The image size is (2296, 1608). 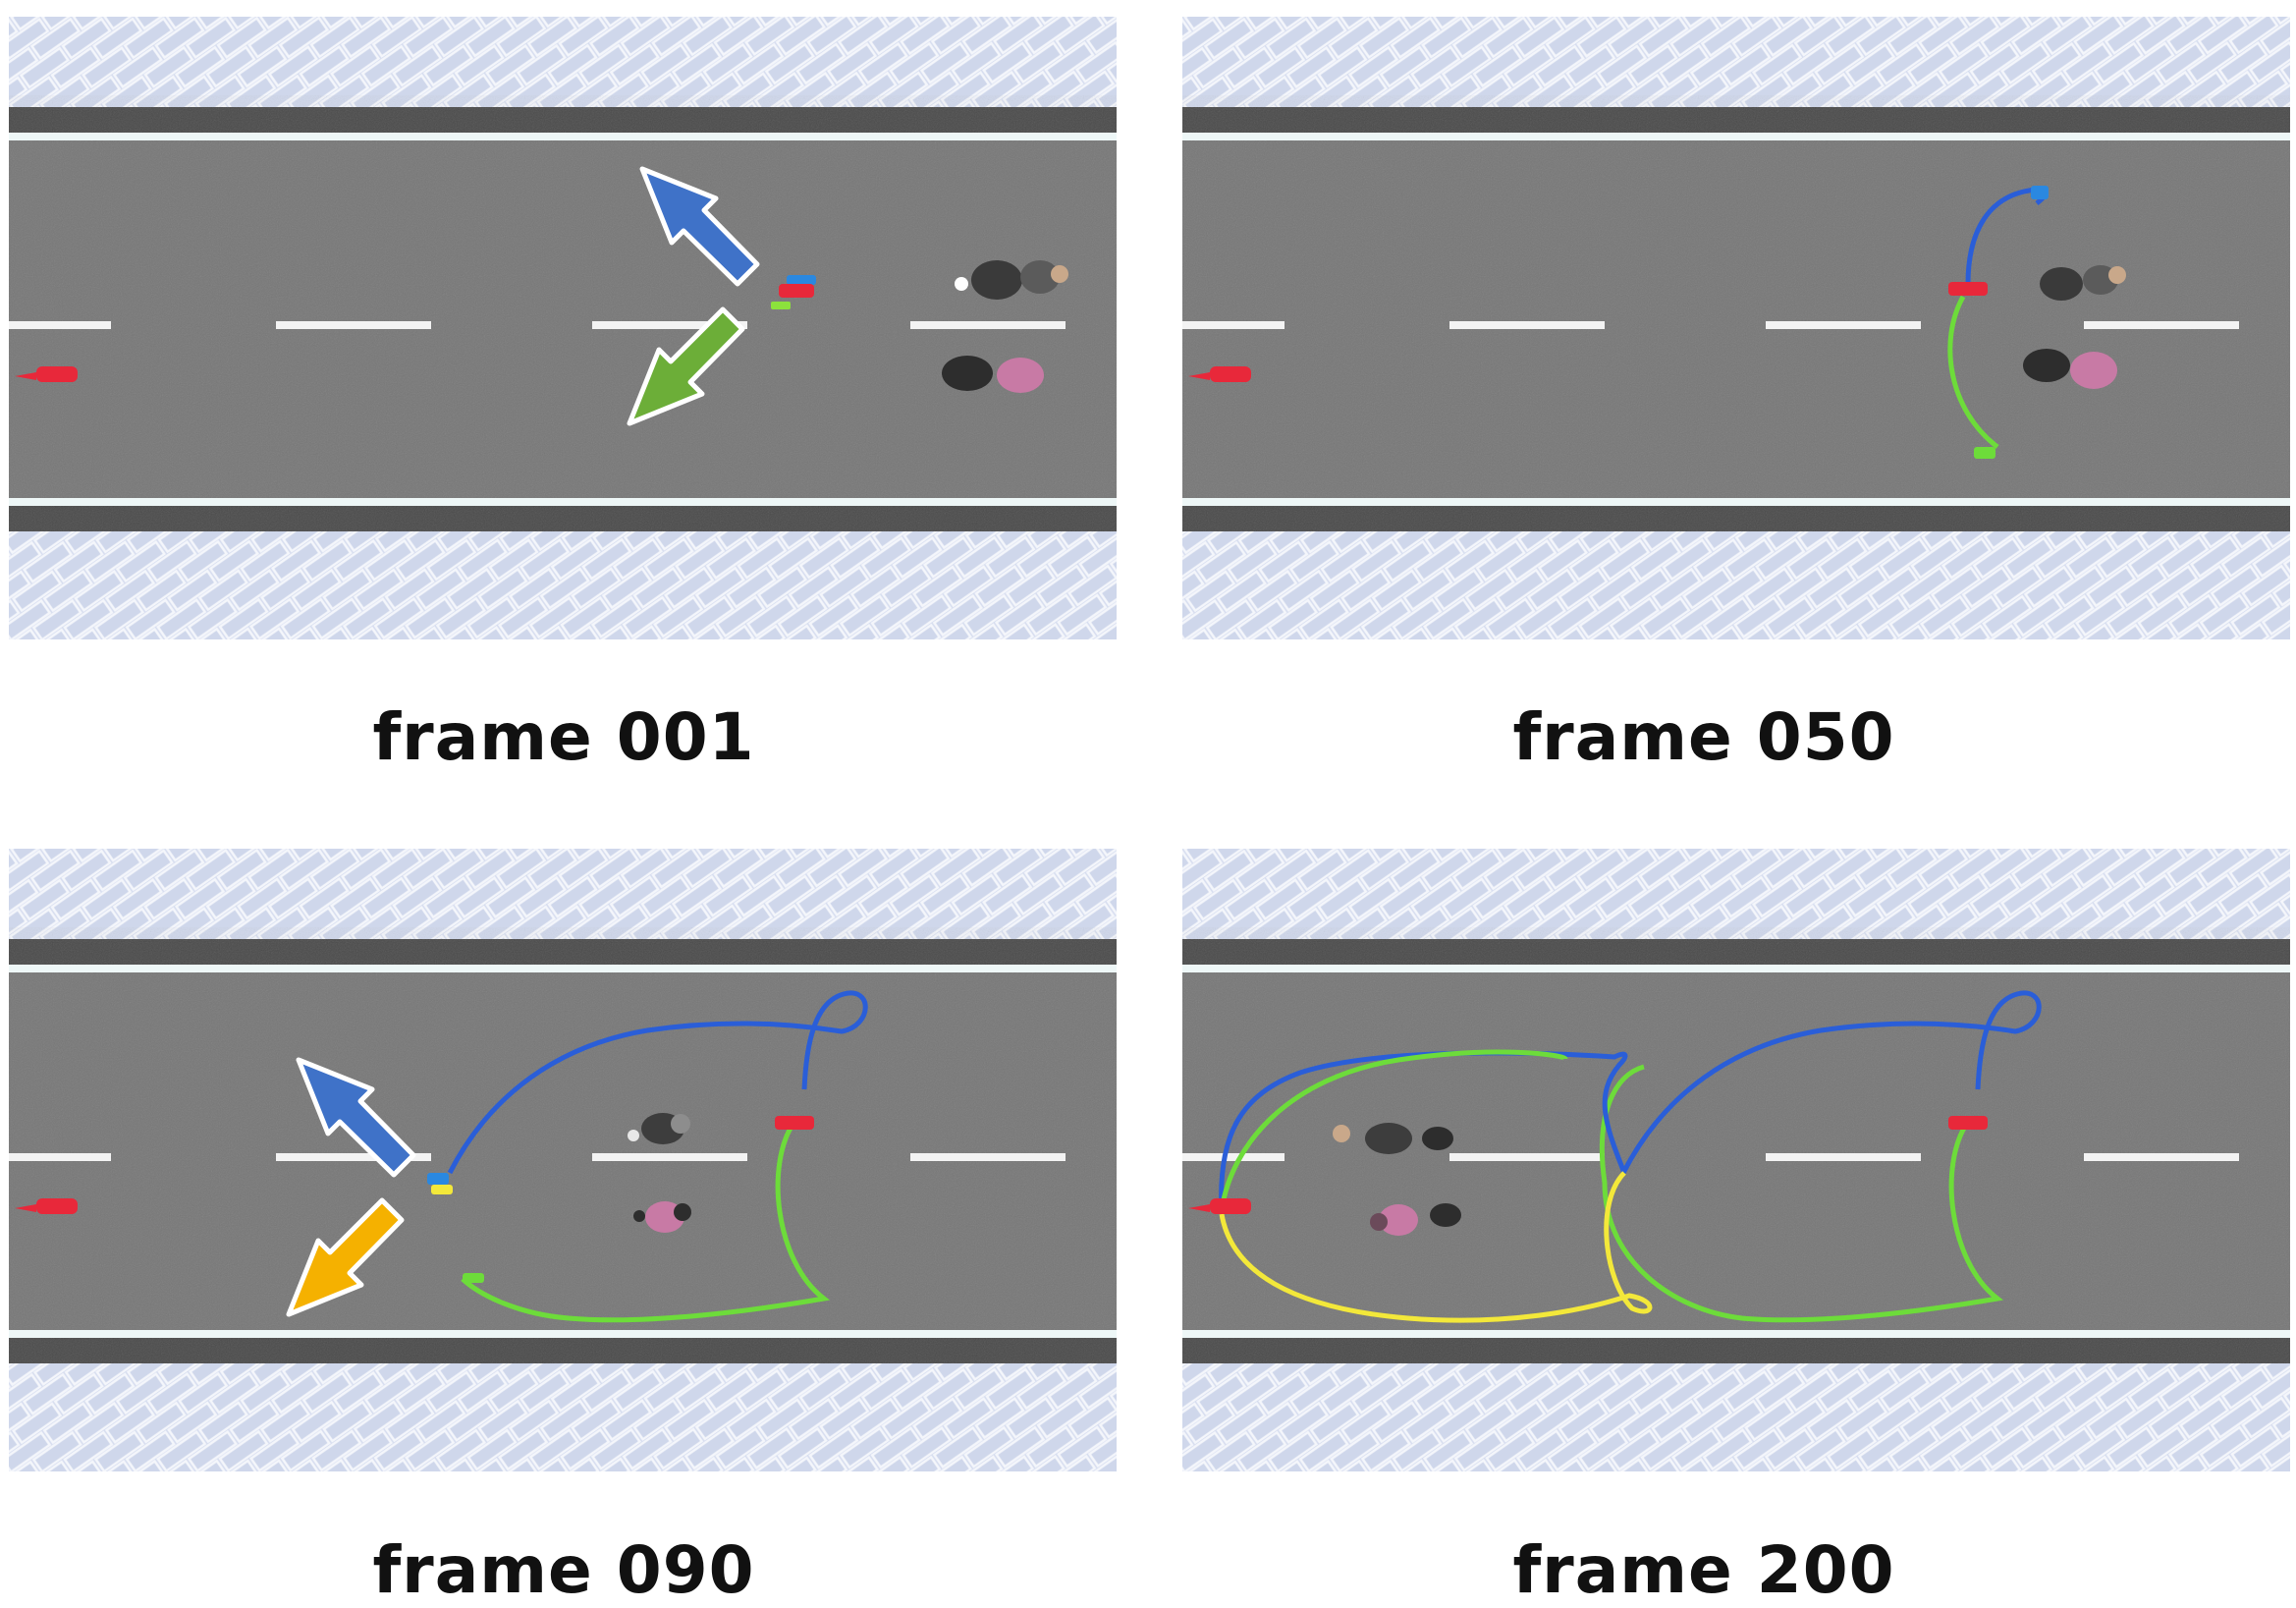 What do you see at coordinates (442, 1190) in the screenshot?
I see `robot-yellow` at bounding box center [442, 1190].